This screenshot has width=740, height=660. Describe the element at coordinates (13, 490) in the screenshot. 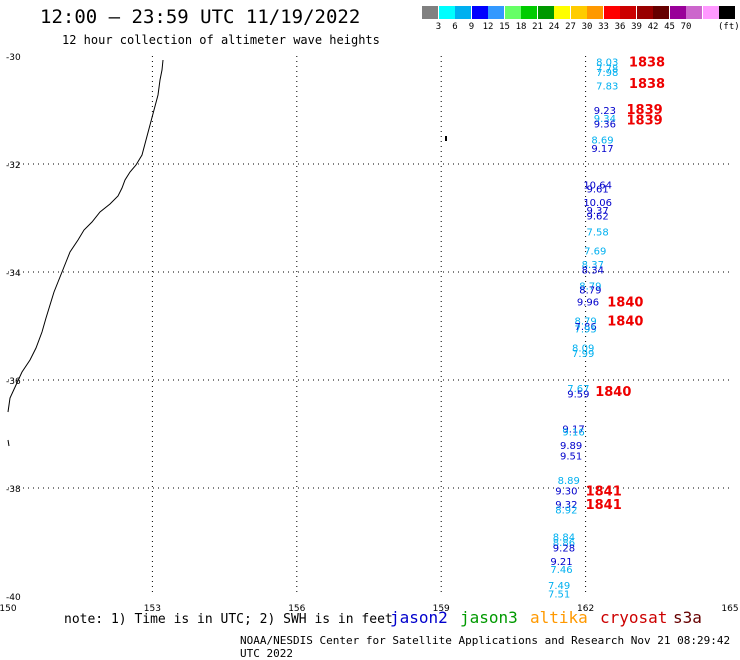

I see `lat-tick-label: -38` at that location.